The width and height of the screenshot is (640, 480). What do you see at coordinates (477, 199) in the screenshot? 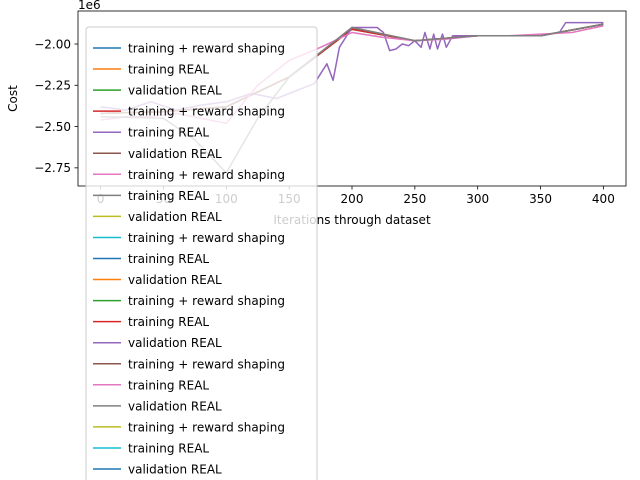
I see `x-tick-label: 300` at bounding box center [477, 199].